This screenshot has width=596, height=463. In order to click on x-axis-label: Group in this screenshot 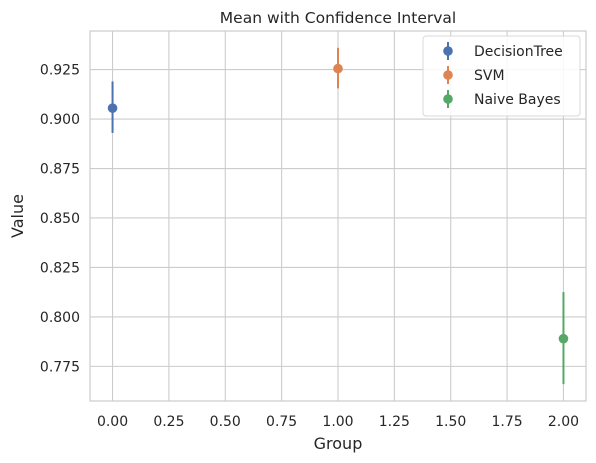, I will do `click(338, 443)`.